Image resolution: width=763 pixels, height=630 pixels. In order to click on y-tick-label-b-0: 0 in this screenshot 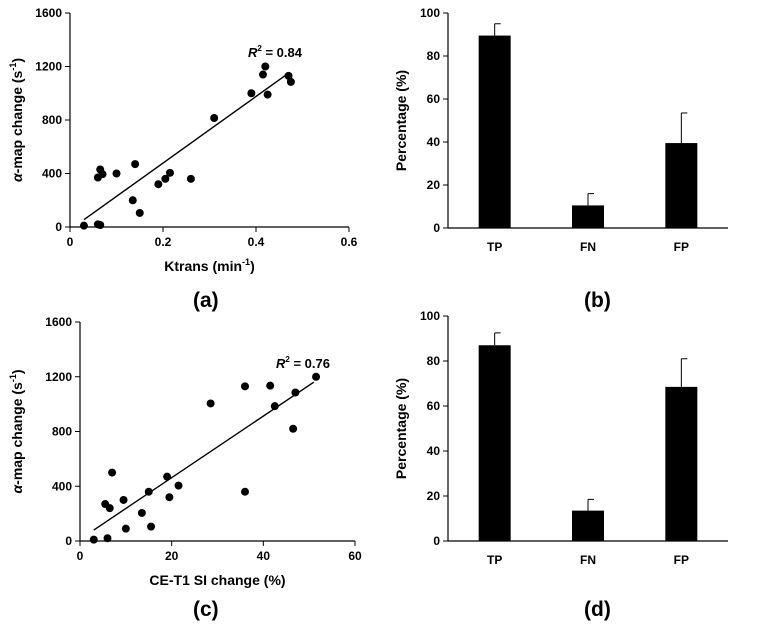, I will do `click(436, 228)`.